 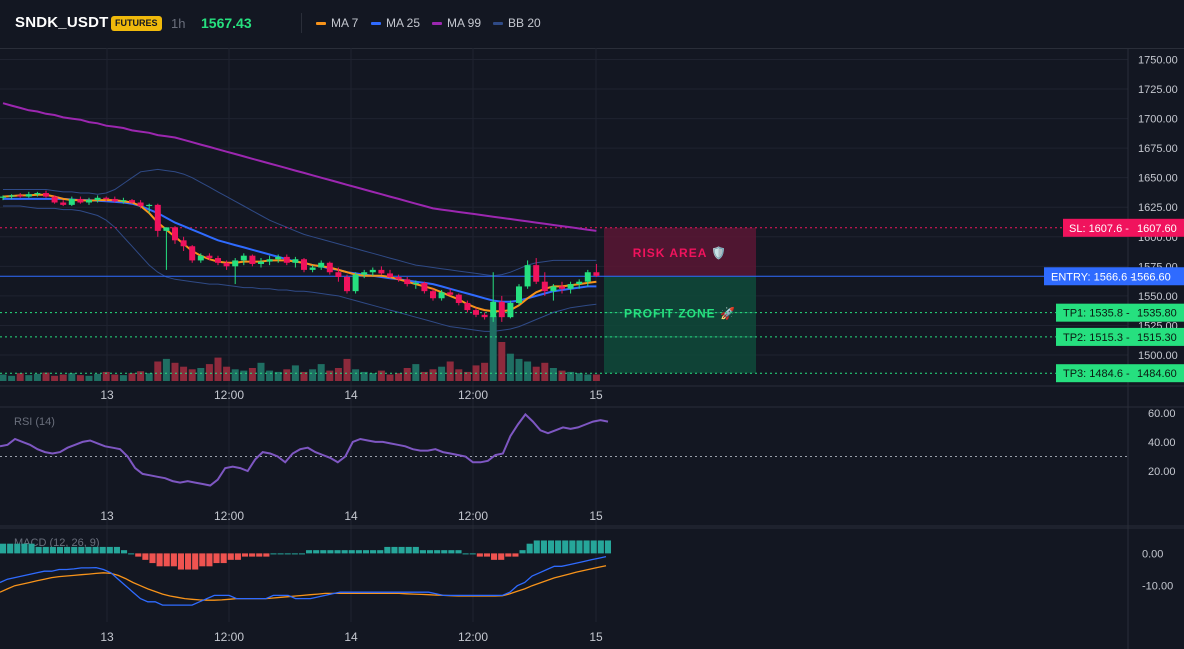 What do you see at coordinates (337, 23) in the screenshot?
I see `legend-ma7: MA 7` at bounding box center [337, 23].